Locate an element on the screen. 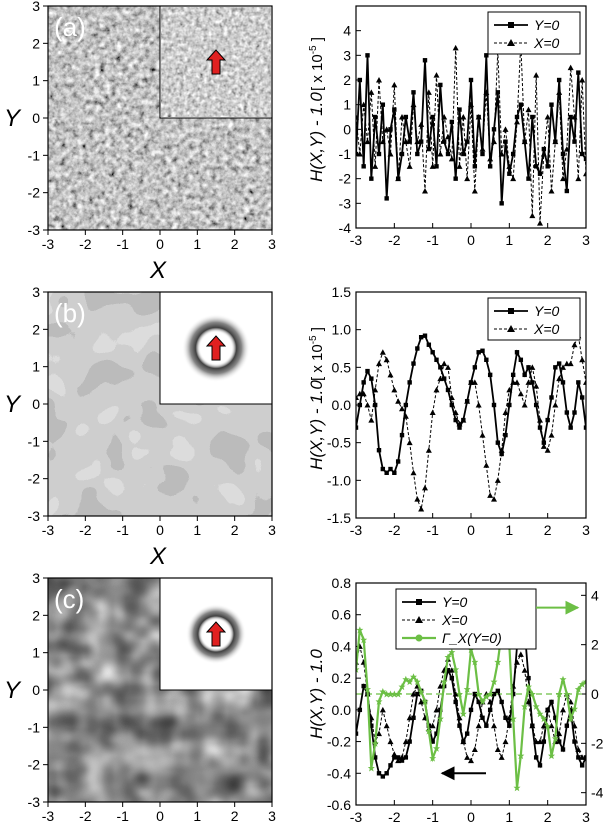 Image resolution: width=608 pixels, height=838 pixels. plot-y-tick-label: -1 is located at coordinates (345, 154).